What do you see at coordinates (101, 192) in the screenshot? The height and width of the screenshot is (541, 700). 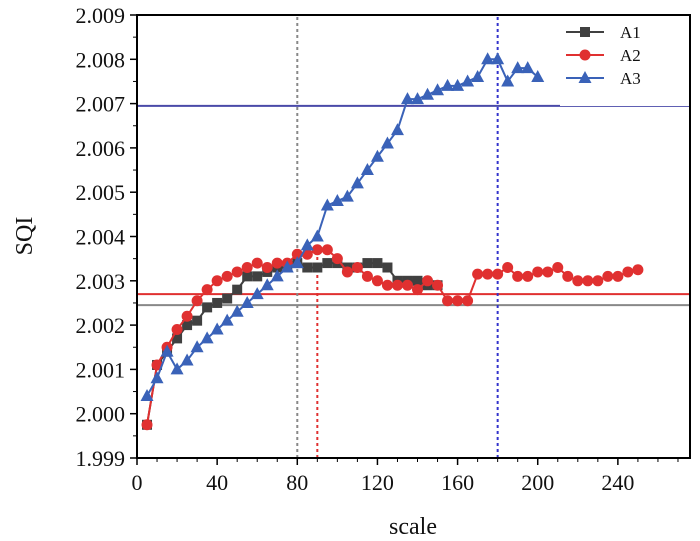 I see `y-tick-label: 2.005` at bounding box center [101, 192].